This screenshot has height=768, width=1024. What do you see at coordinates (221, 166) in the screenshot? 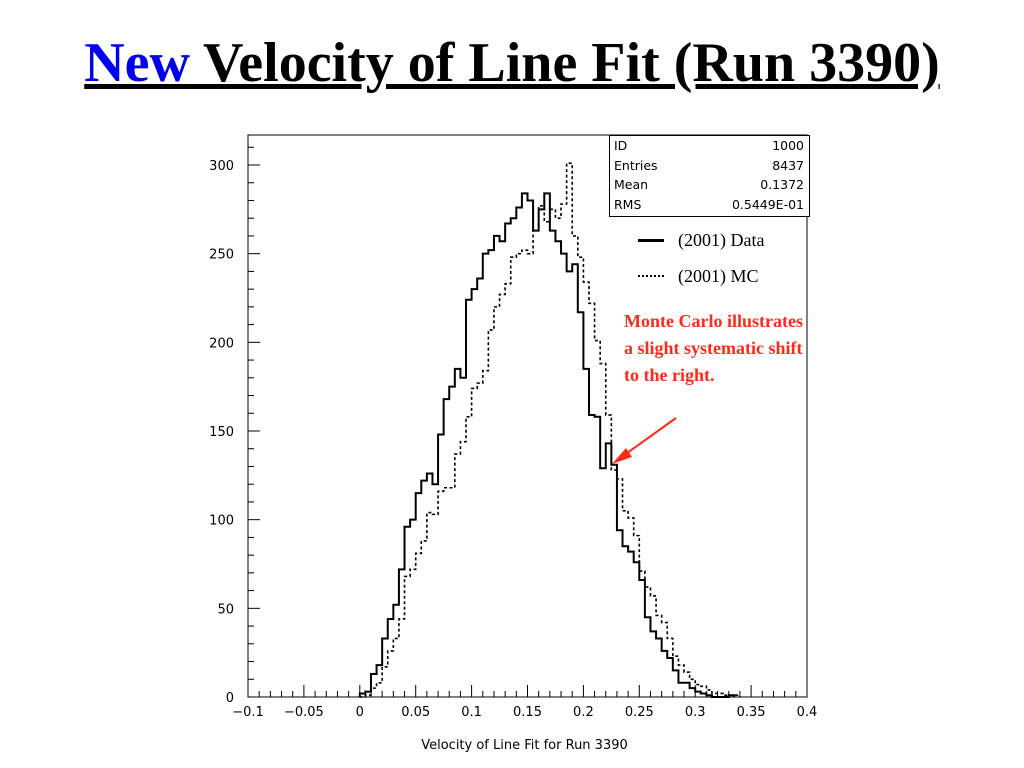
I see `y-tick-label: 300` at bounding box center [221, 166].